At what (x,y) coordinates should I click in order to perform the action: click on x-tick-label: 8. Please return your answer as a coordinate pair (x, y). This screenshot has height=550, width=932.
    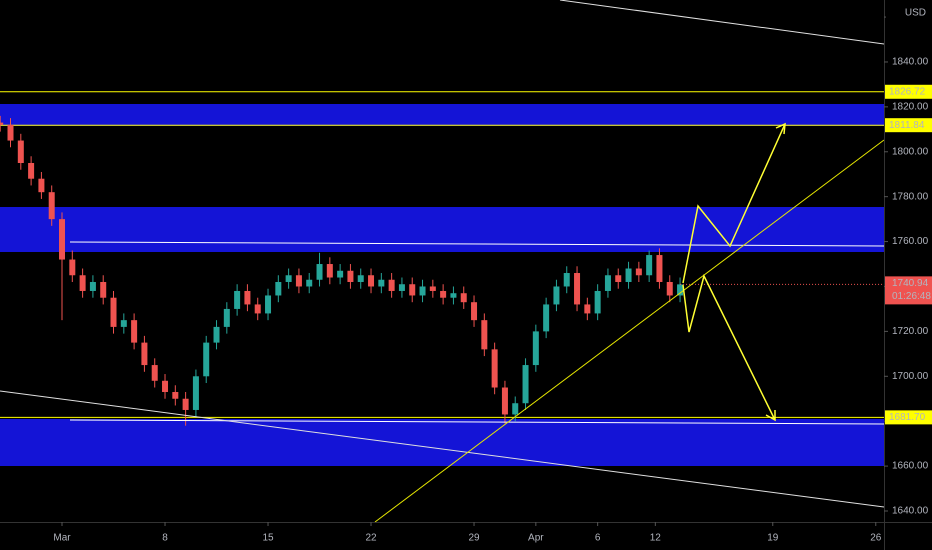
    Looking at the image, I should click on (165, 538).